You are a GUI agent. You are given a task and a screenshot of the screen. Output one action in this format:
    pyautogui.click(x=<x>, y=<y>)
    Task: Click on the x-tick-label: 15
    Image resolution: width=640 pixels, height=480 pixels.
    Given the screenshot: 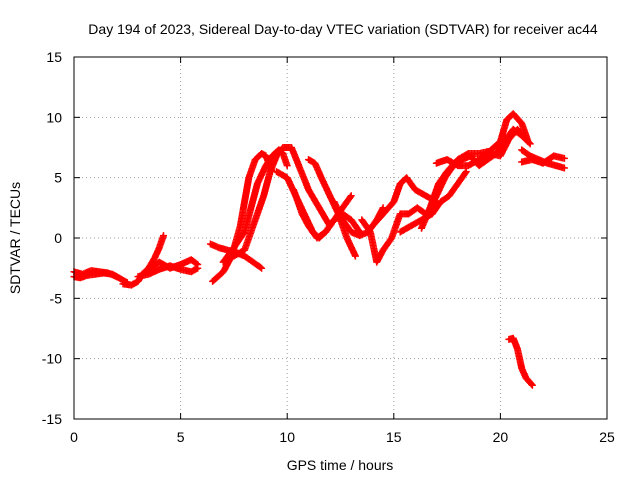 What is the action you would take?
    pyautogui.click(x=394, y=437)
    